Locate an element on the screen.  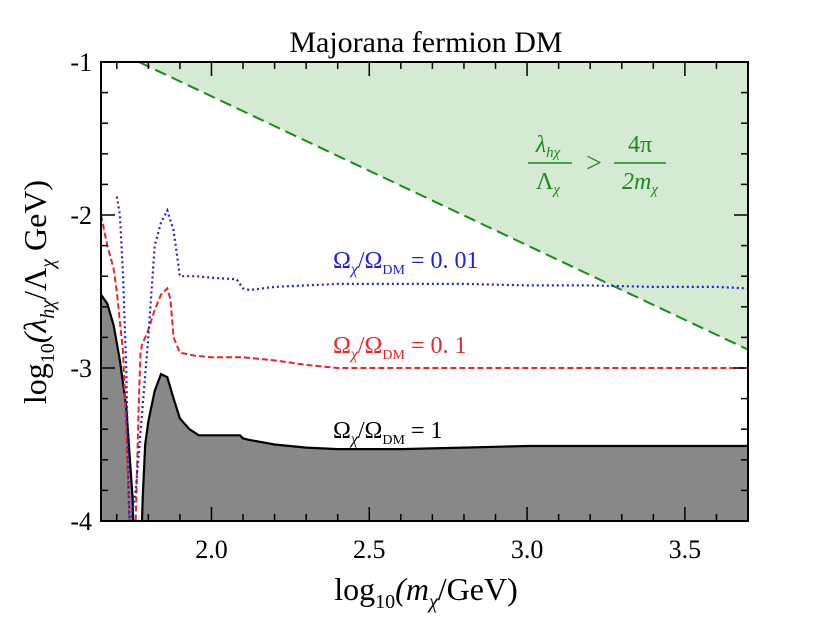
y-axis-label: log10(λhχ/Λχ GeV) is located at coordinates (38, 292).